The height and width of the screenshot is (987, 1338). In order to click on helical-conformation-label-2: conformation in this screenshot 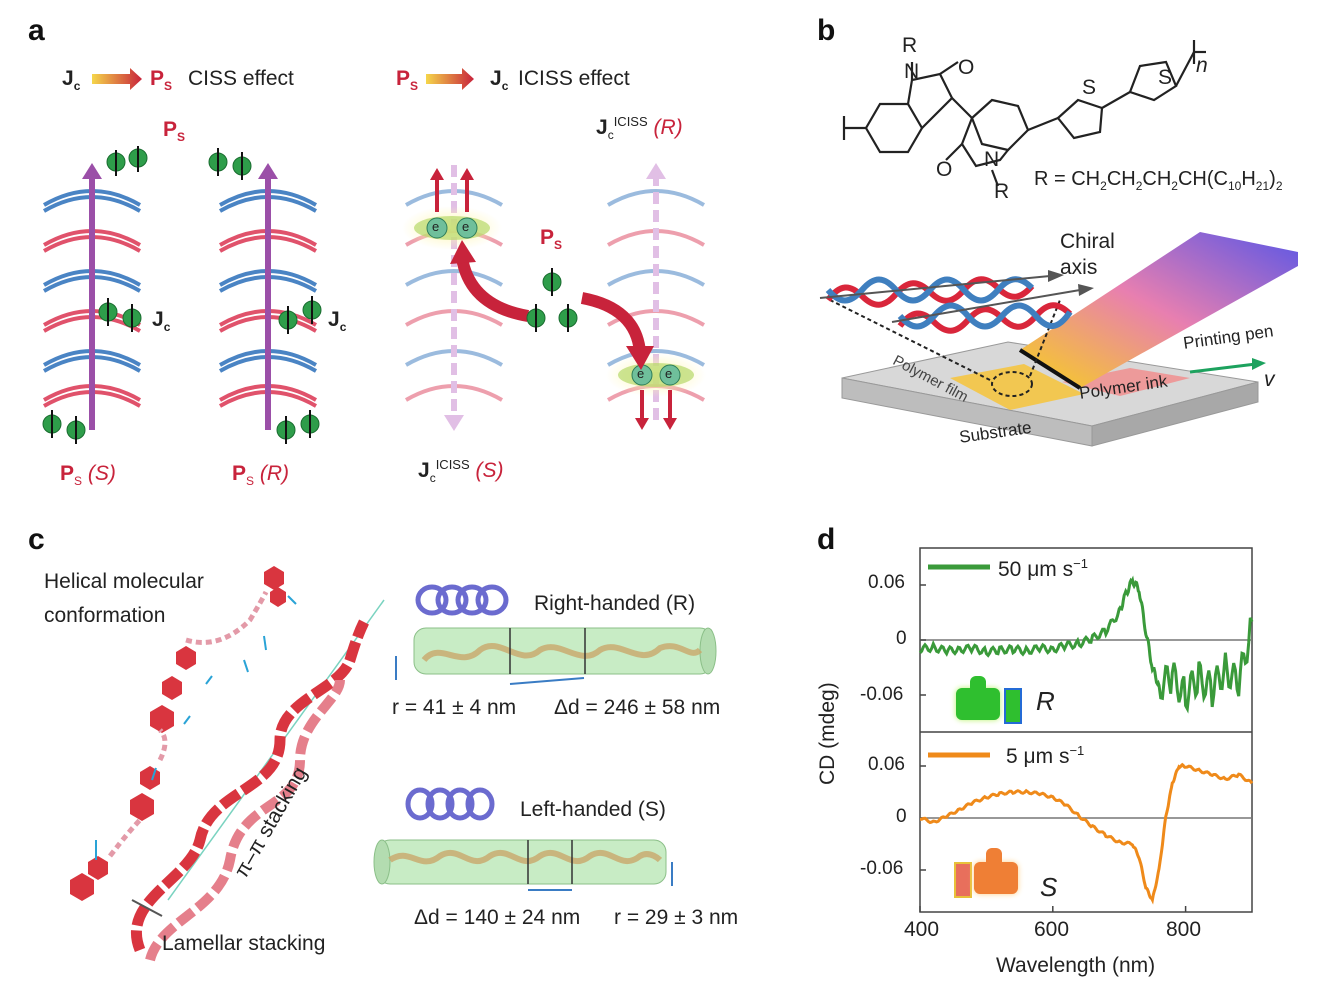, I will do `click(105, 615)`.